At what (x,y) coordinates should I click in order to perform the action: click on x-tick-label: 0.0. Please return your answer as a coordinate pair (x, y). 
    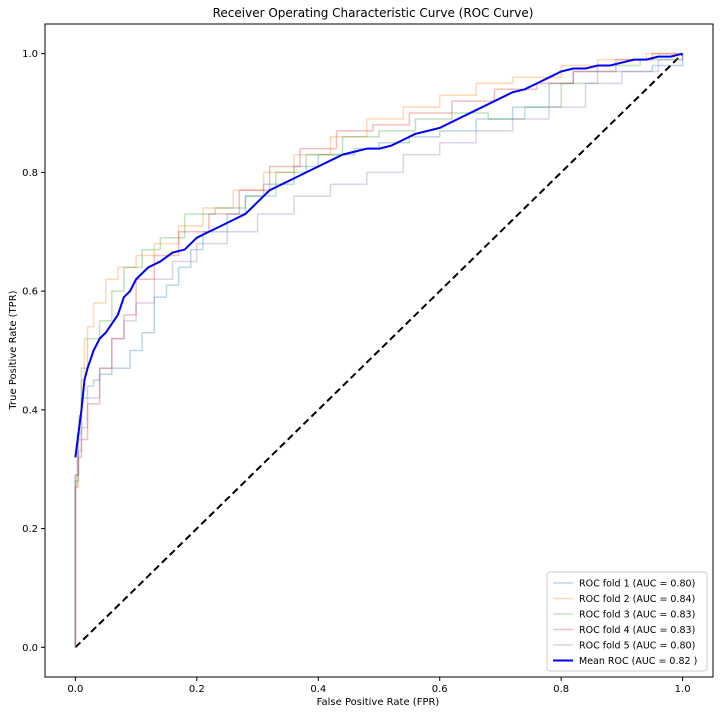
    Looking at the image, I should click on (75, 689).